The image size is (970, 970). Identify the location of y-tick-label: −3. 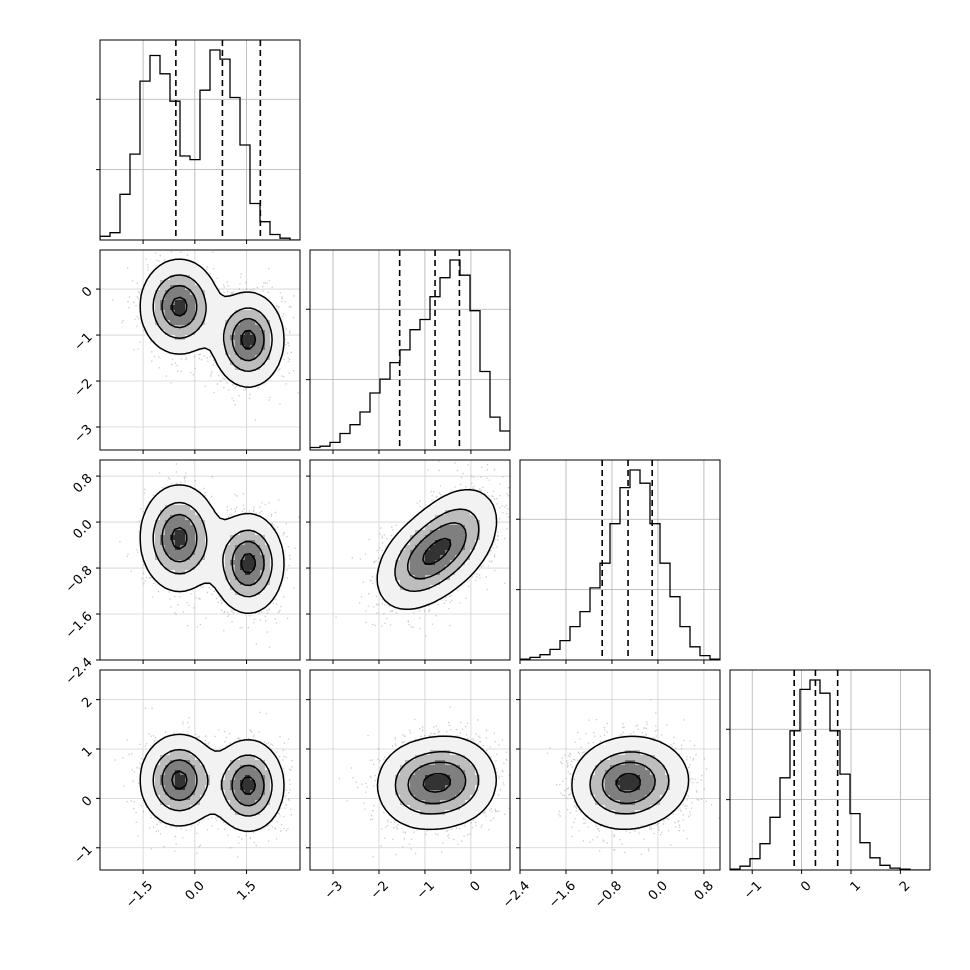
(83, 434).